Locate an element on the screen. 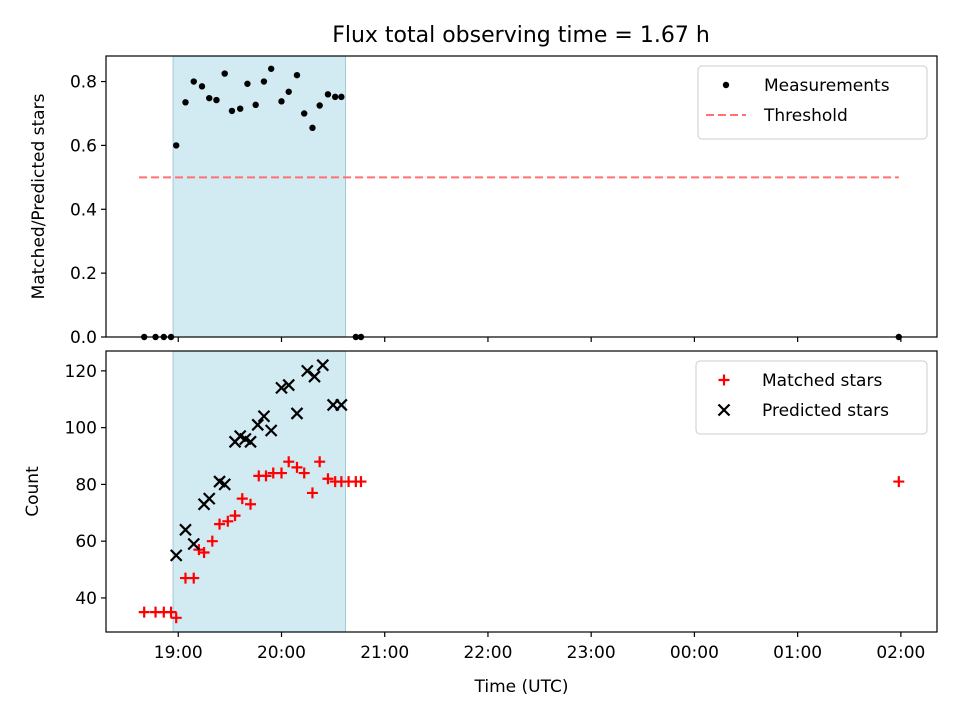 The image size is (960, 720). y-tick-label: 0.4 is located at coordinates (83, 210).